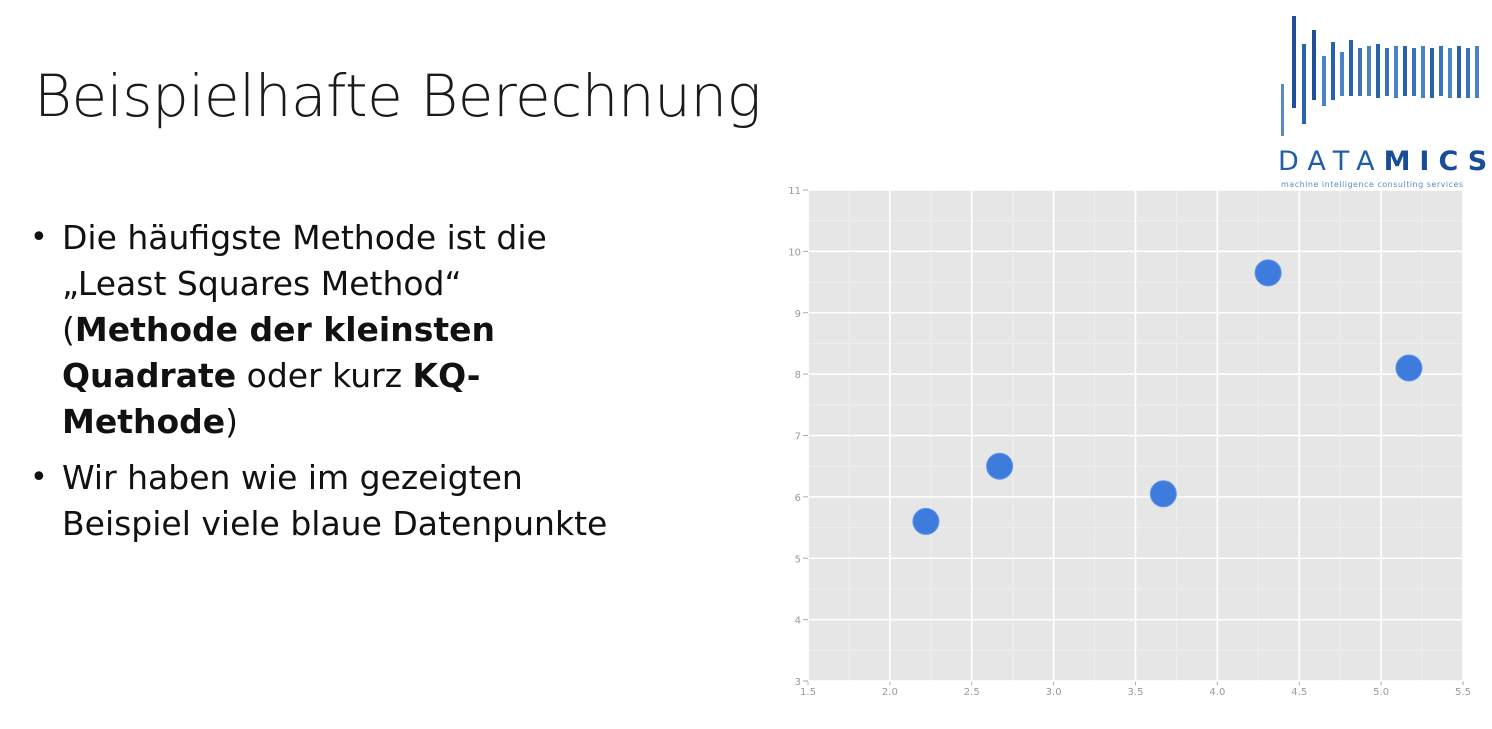 The image size is (1492, 729). What do you see at coordinates (798, 314) in the screenshot?
I see `tick-label-y: 9` at bounding box center [798, 314].